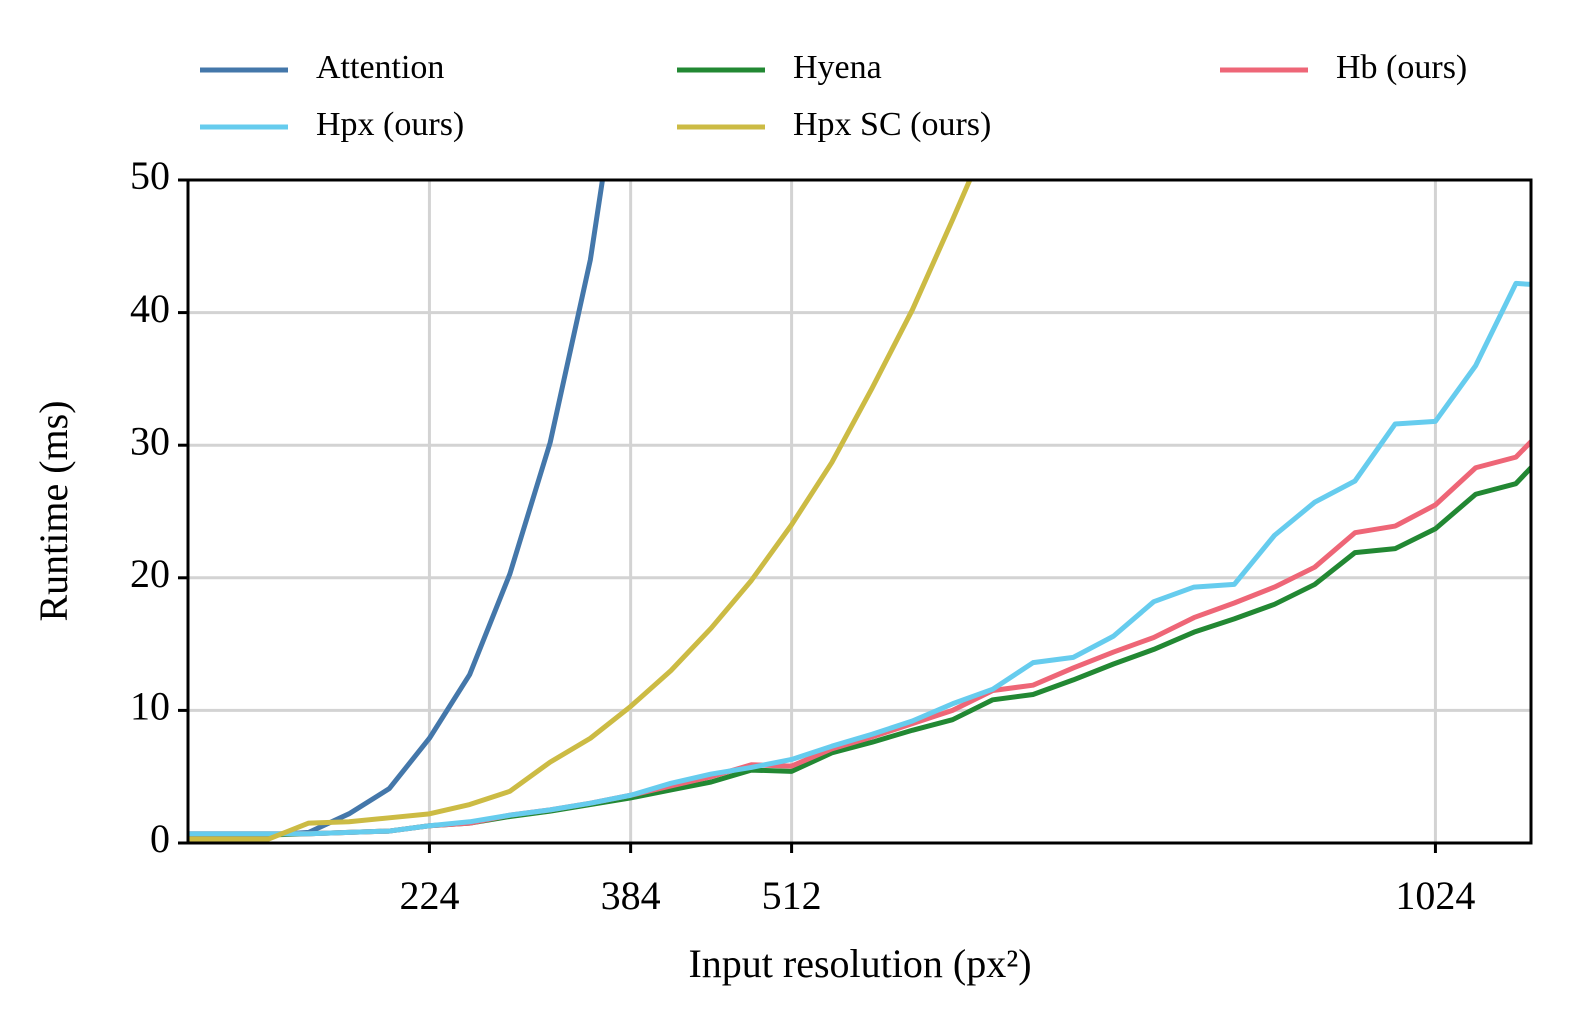  I want to click on legend-label: Hyena, so click(837, 67).